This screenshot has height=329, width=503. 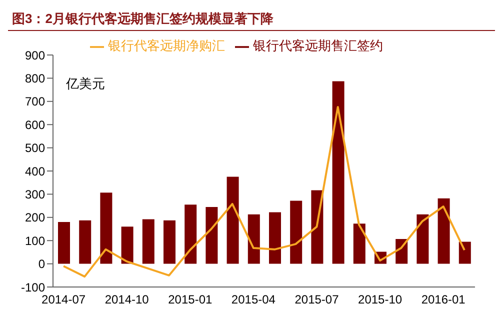 What do you see at coordinates (380, 299) in the screenshot?
I see `x-tick-label: 2015-10` at bounding box center [380, 299].